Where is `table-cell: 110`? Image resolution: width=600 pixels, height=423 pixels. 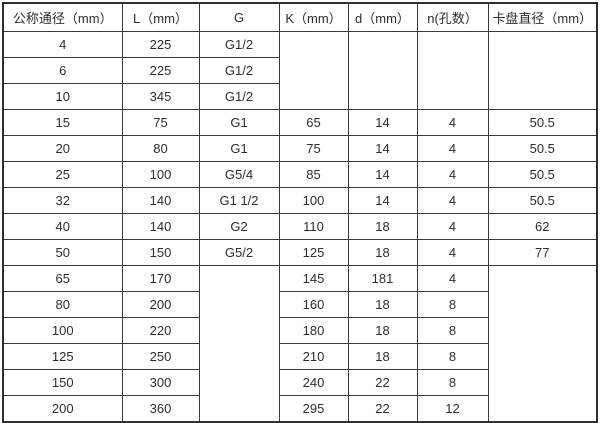 table-cell: 110 is located at coordinates (313, 226).